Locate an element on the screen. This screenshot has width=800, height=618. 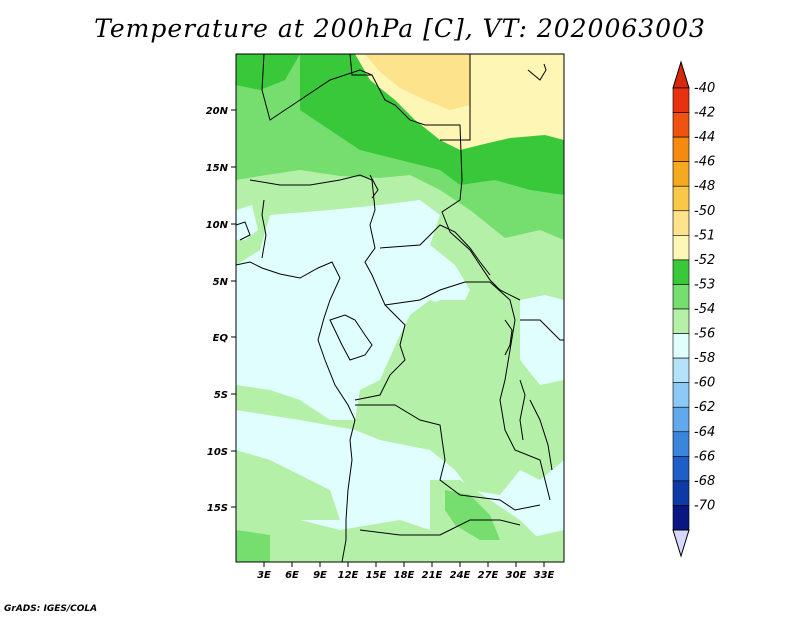
latitude-axis: 20N 15N 10N 5N EQ 5S 10S 15S is located at coordinates (221, 310).